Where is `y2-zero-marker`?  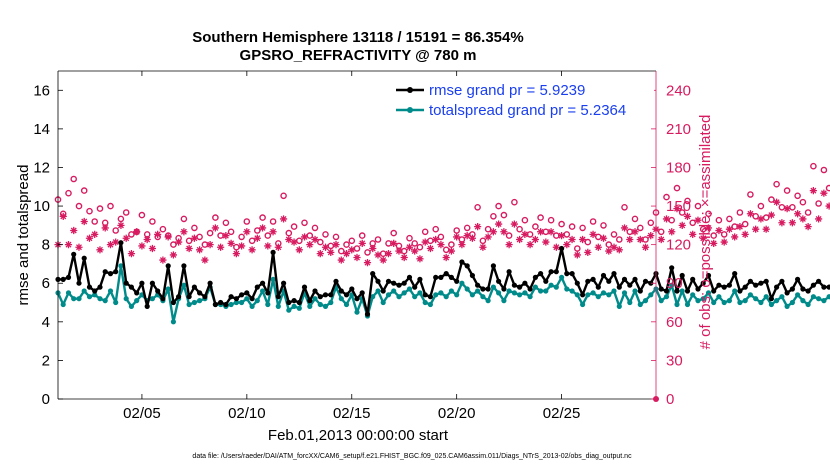
y2-zero-marker is located at coordinates (656, 399).